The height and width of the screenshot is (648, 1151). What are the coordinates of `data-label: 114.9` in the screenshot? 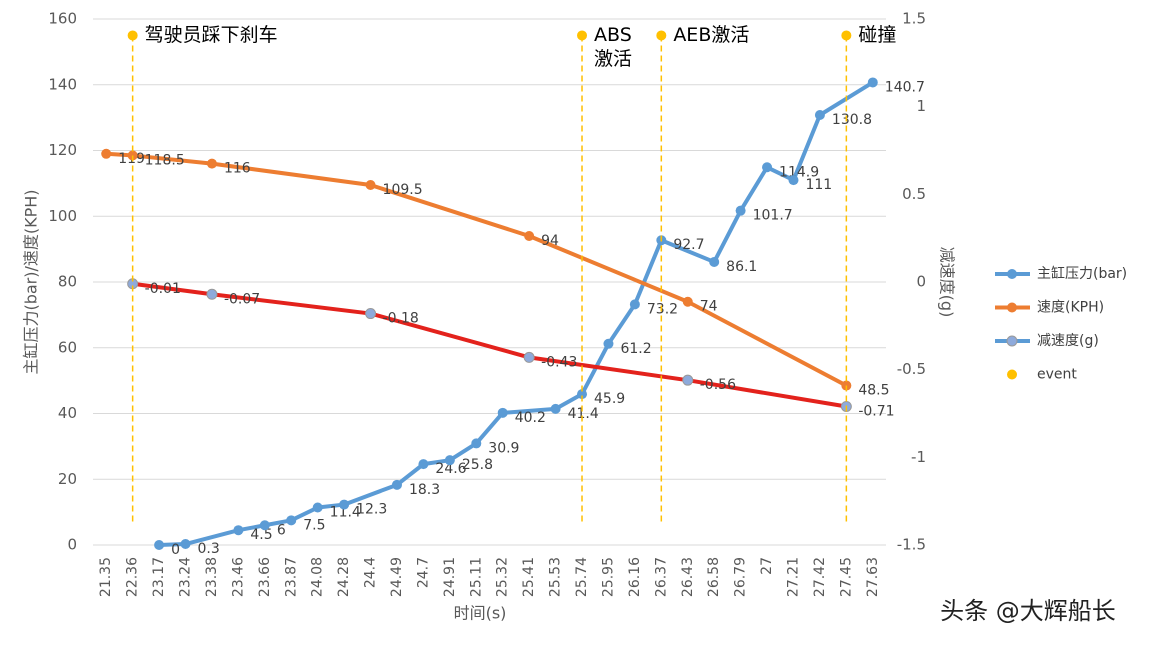 It's located at (799, 172).